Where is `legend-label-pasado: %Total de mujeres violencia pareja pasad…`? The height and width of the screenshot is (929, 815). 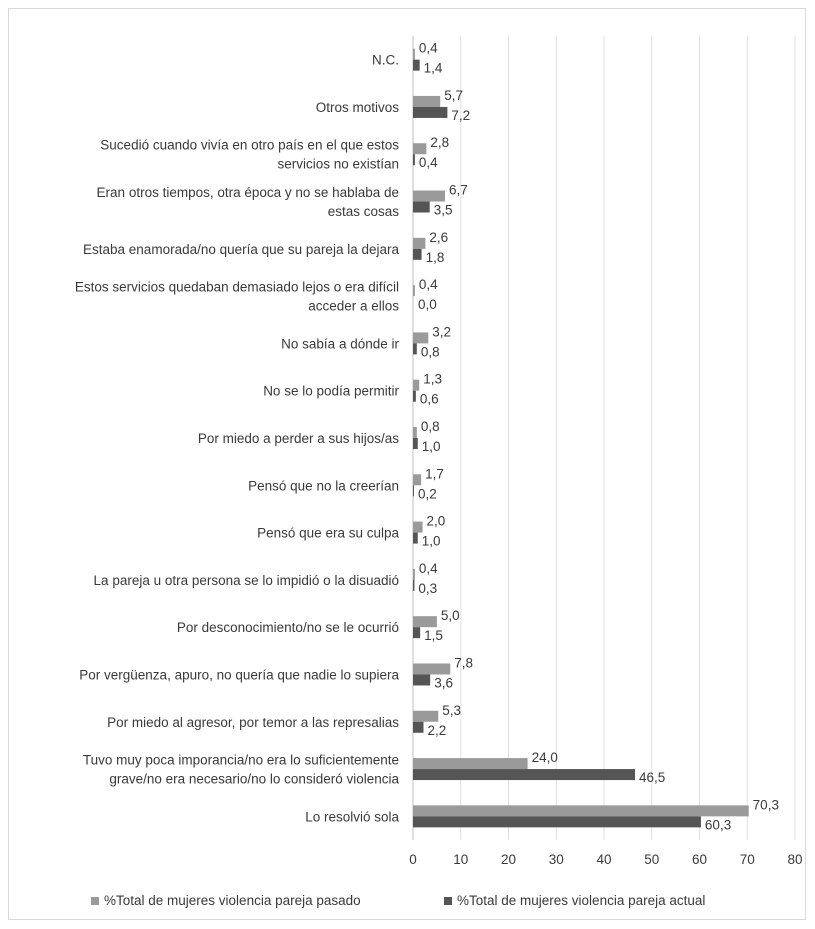
legend-label-pasado: %Total de mujeres violencia pareja pasad… is located at coordinates (232, 900).